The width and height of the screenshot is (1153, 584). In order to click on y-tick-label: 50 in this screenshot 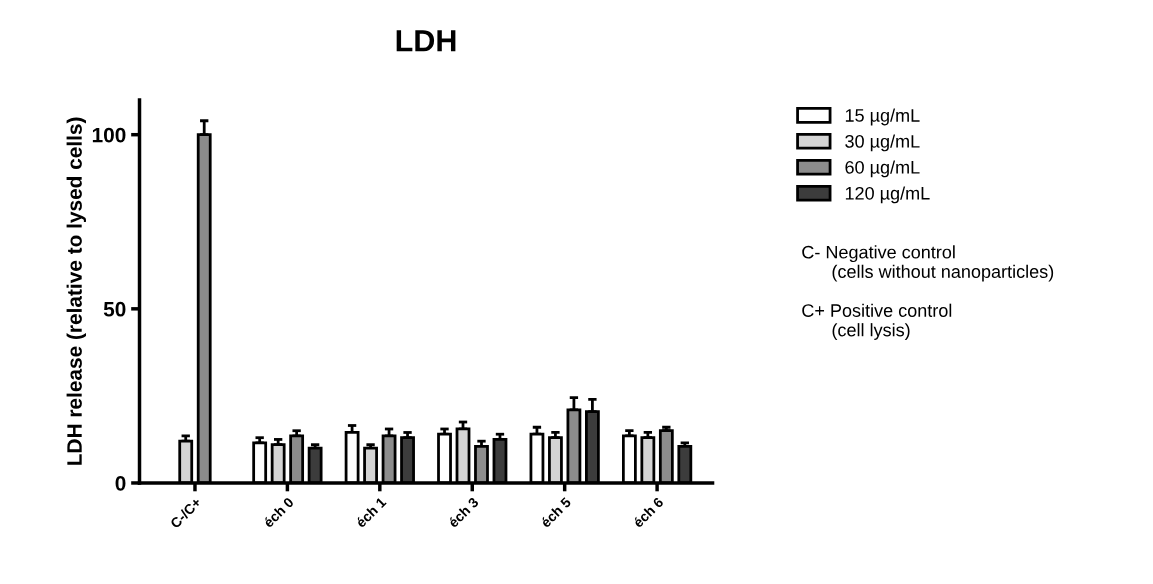, I will do `click(114, 309)`.